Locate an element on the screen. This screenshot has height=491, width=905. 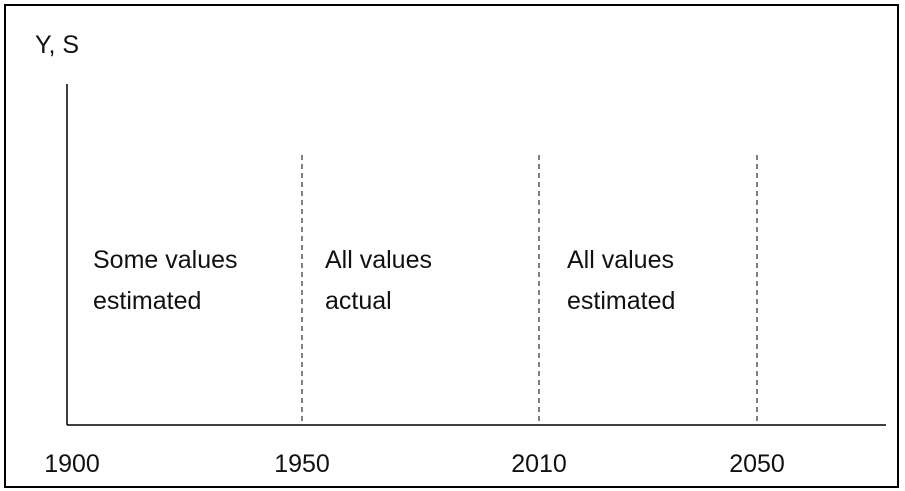
region-text: Some values is located at coordinates (165, 260).